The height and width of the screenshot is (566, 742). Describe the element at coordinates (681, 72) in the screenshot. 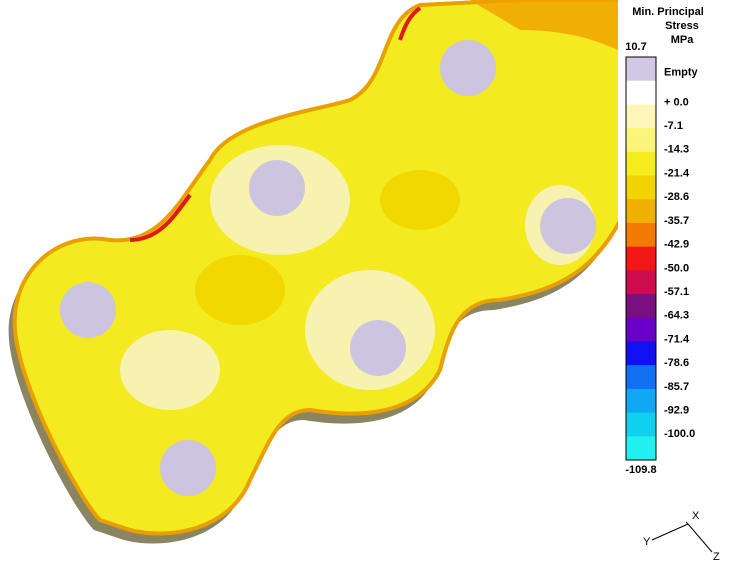

I see `legend-label: Empty` at that location.